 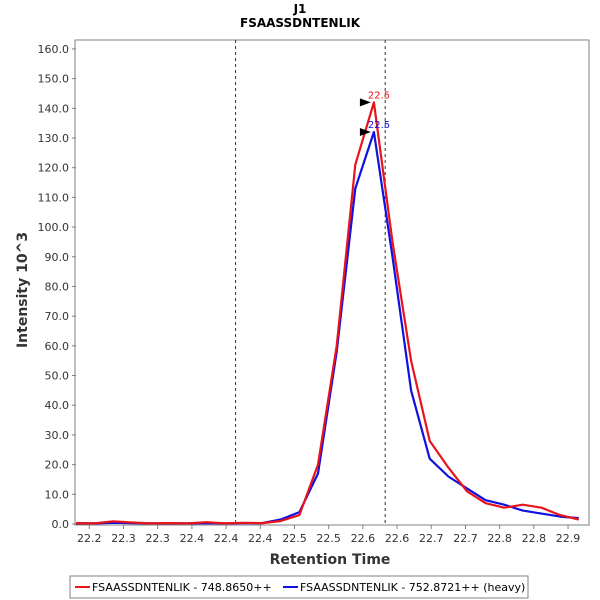 What do you see at coordinates (57, 346) in the screenshot?
I see `y-tick-label: 60.0` at bounding box center [57, 346].